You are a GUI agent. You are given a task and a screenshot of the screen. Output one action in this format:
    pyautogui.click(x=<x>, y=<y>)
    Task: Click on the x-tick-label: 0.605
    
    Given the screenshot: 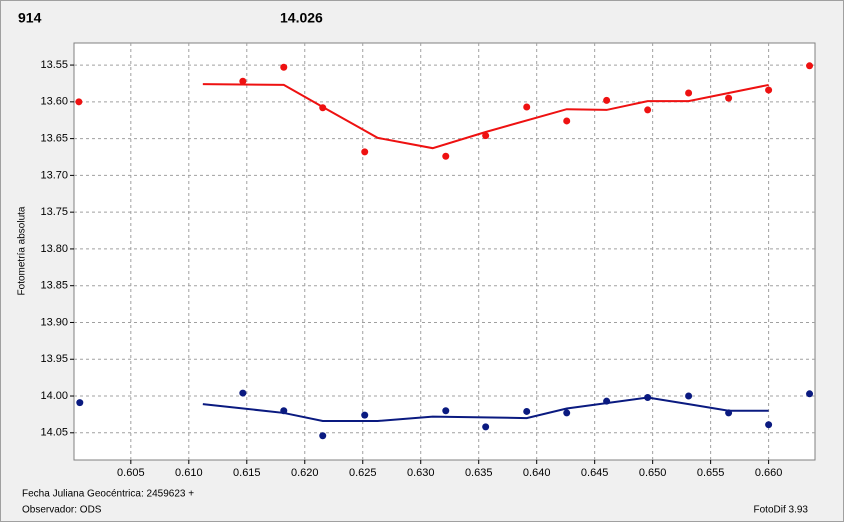 What is the action you would take?
    pyautogui.click(x=131, y=473)
    